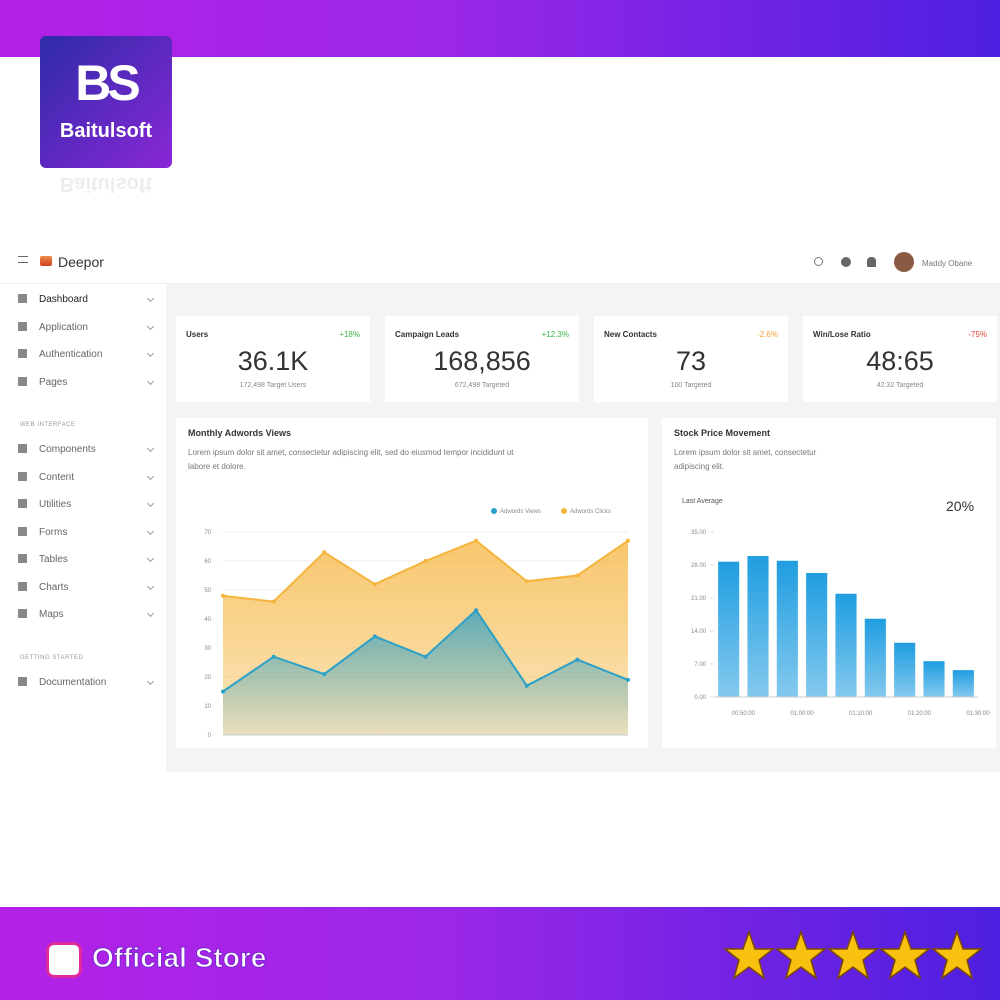 This screenshot has width=1000, height=1000. I want to click on nav-item: Components, so click(57, 449).